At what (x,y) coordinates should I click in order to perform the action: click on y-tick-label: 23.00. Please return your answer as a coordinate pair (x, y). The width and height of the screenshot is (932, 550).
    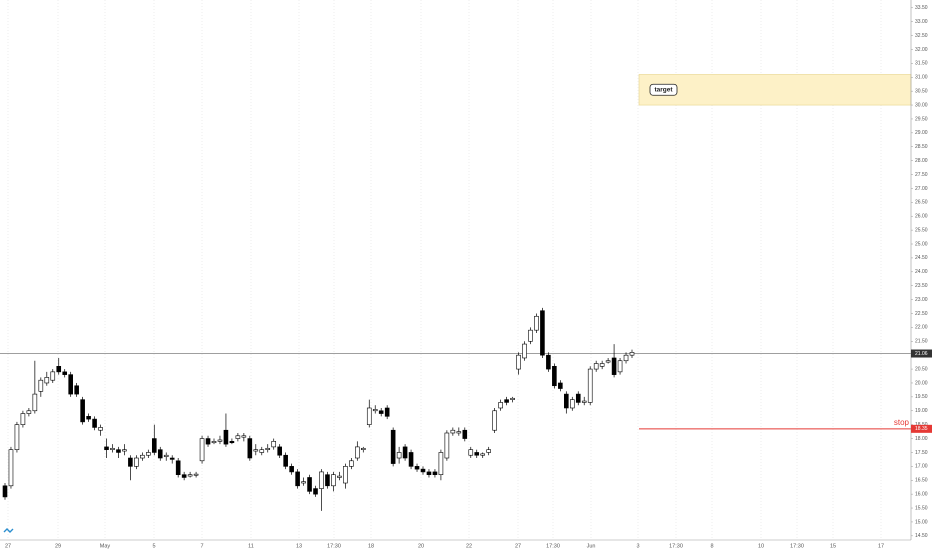
    Looking at the image, I should click on (921, 300).